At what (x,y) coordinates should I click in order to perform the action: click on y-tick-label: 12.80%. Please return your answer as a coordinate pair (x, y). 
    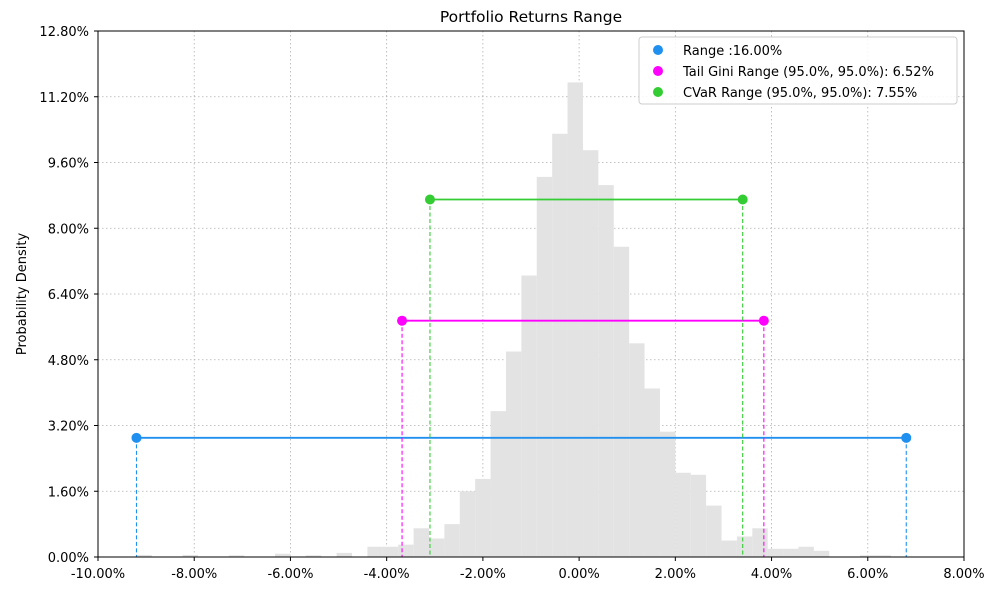
    Looking at the image, I should click on (64, 32).